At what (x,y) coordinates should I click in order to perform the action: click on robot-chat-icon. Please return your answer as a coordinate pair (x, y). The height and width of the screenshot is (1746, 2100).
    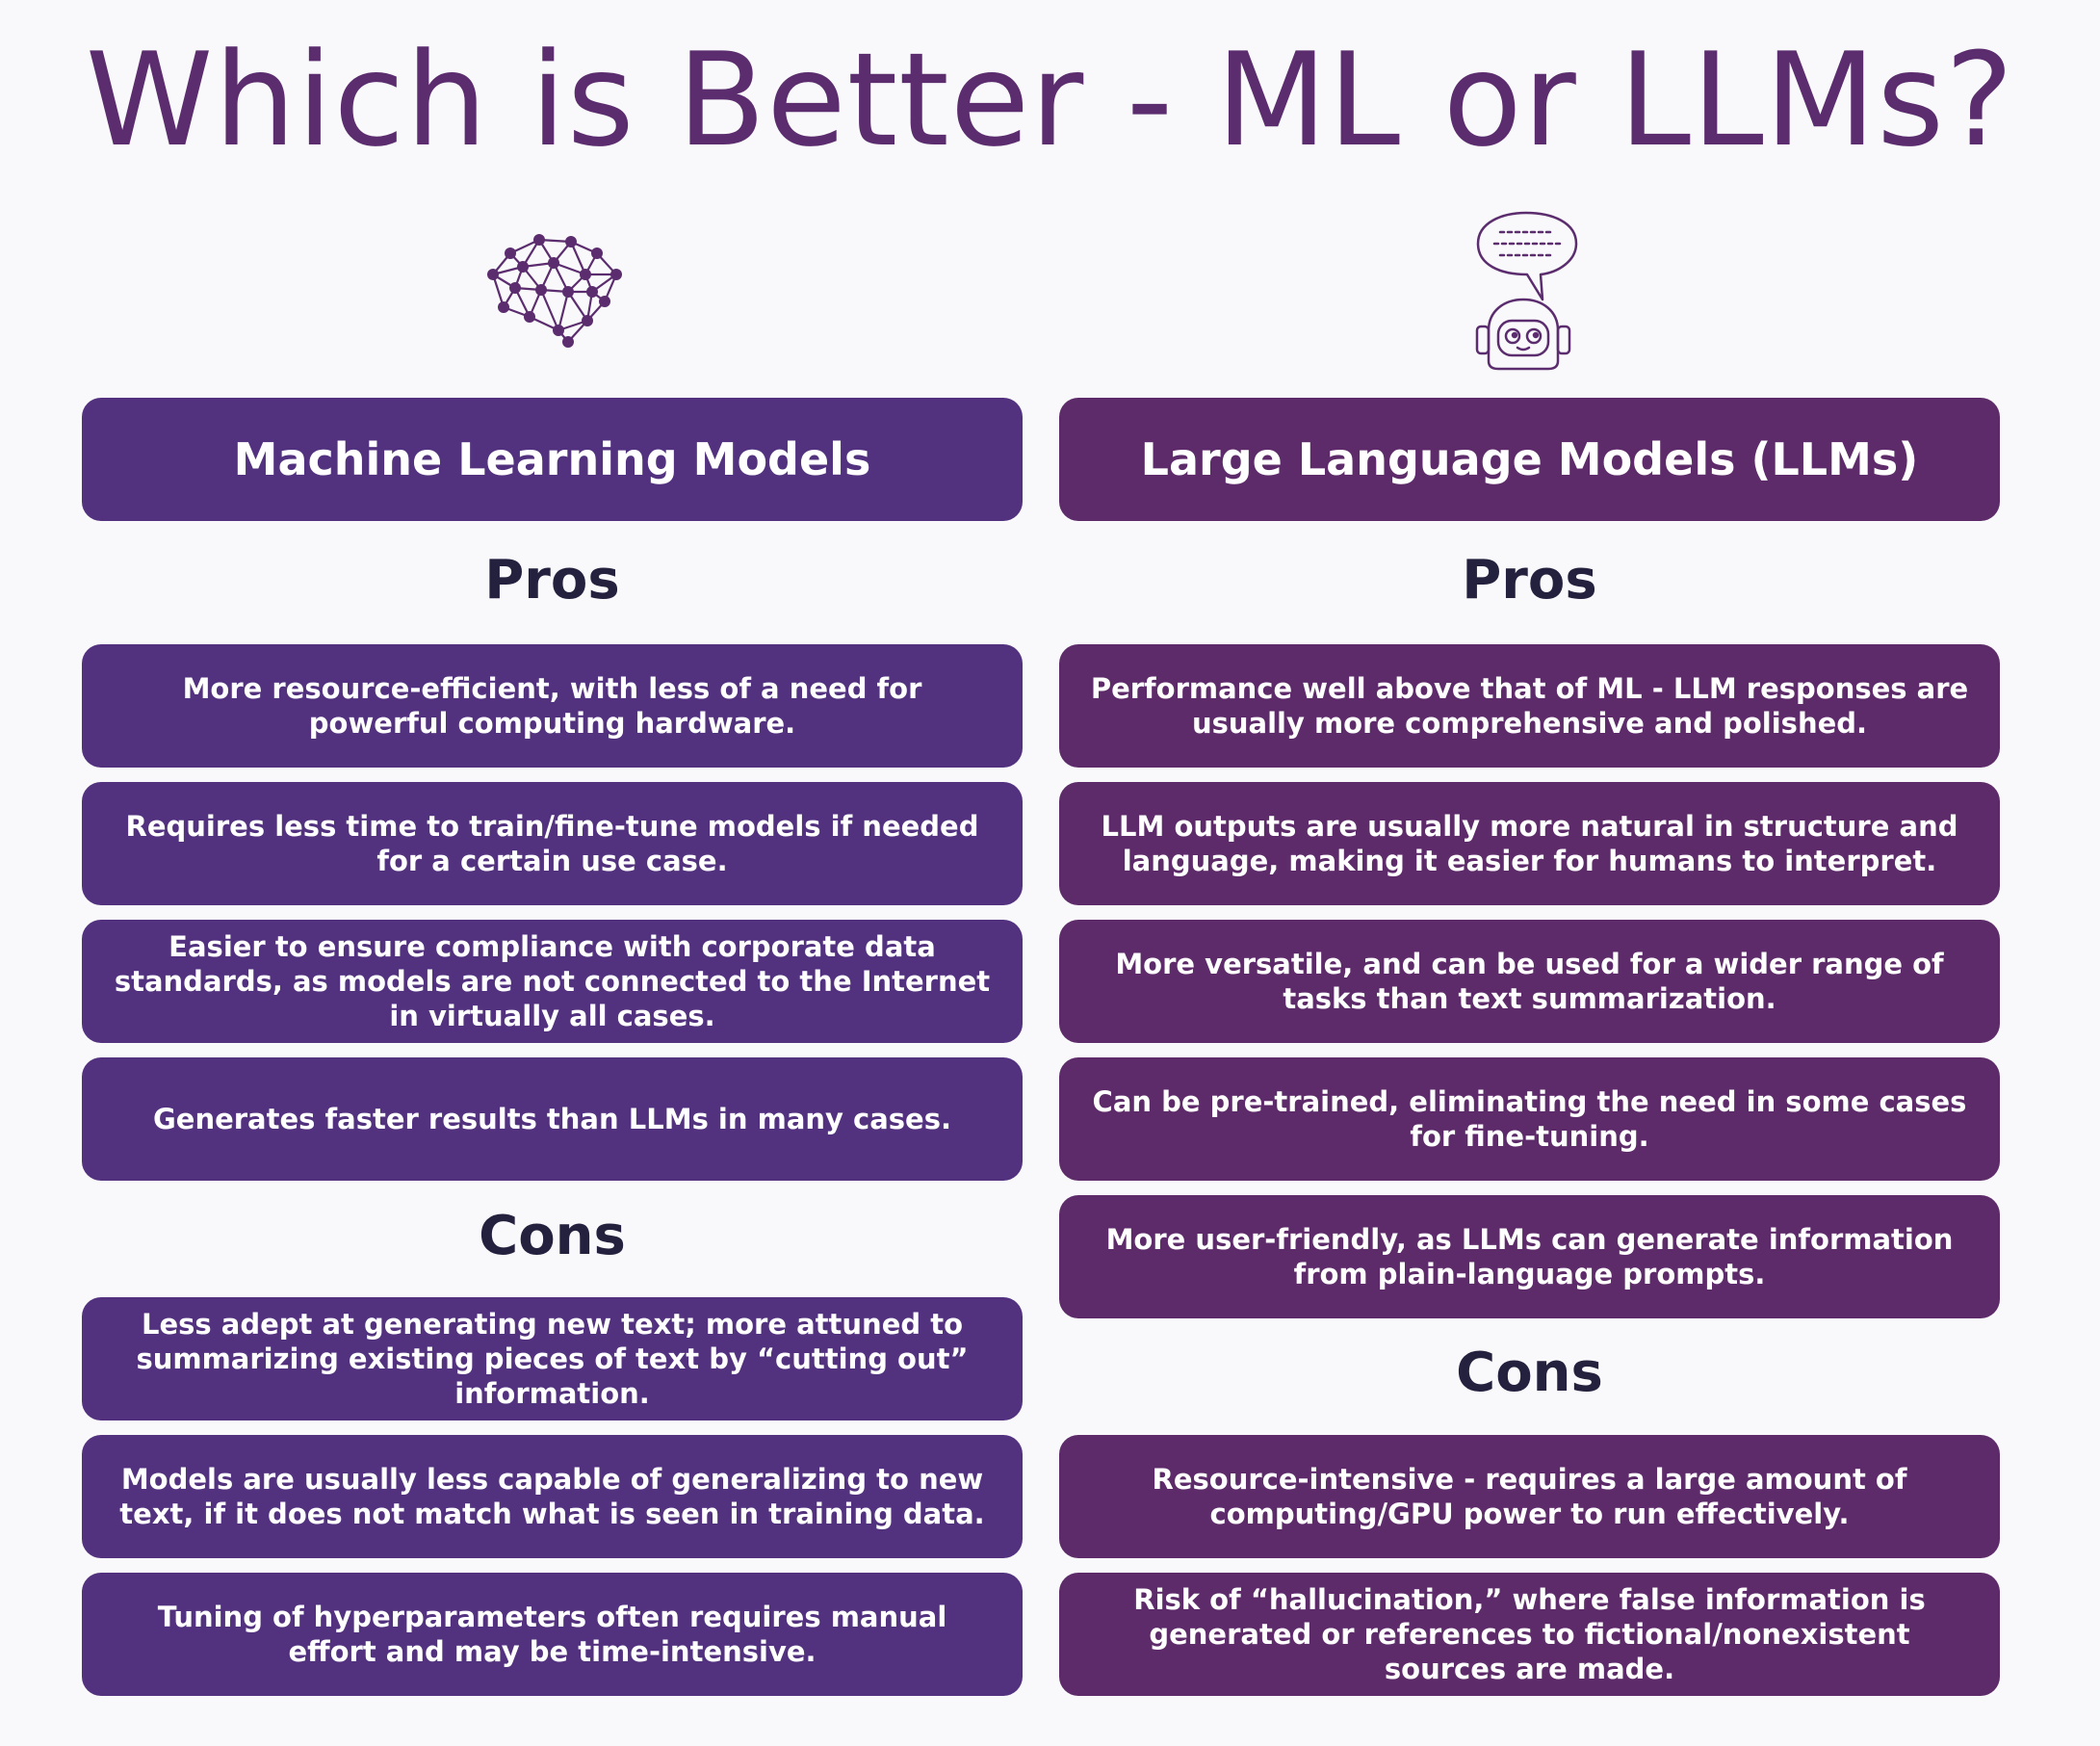
    Looking at the image, I should click on (1526, 291).